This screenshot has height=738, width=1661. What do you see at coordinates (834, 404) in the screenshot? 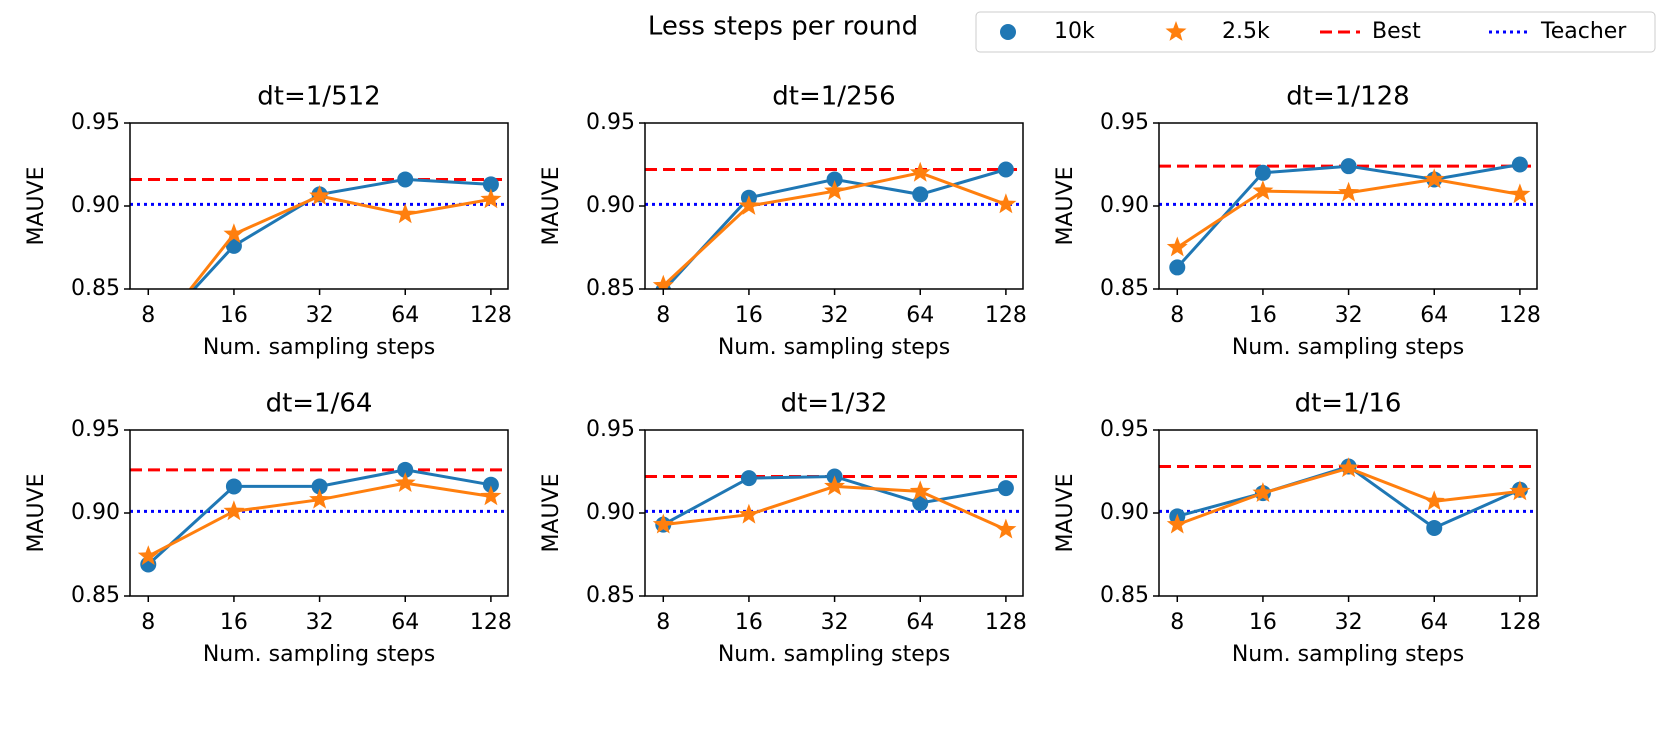
I see `subplot-title: dt=1/32` at bounding box center [834, 404].